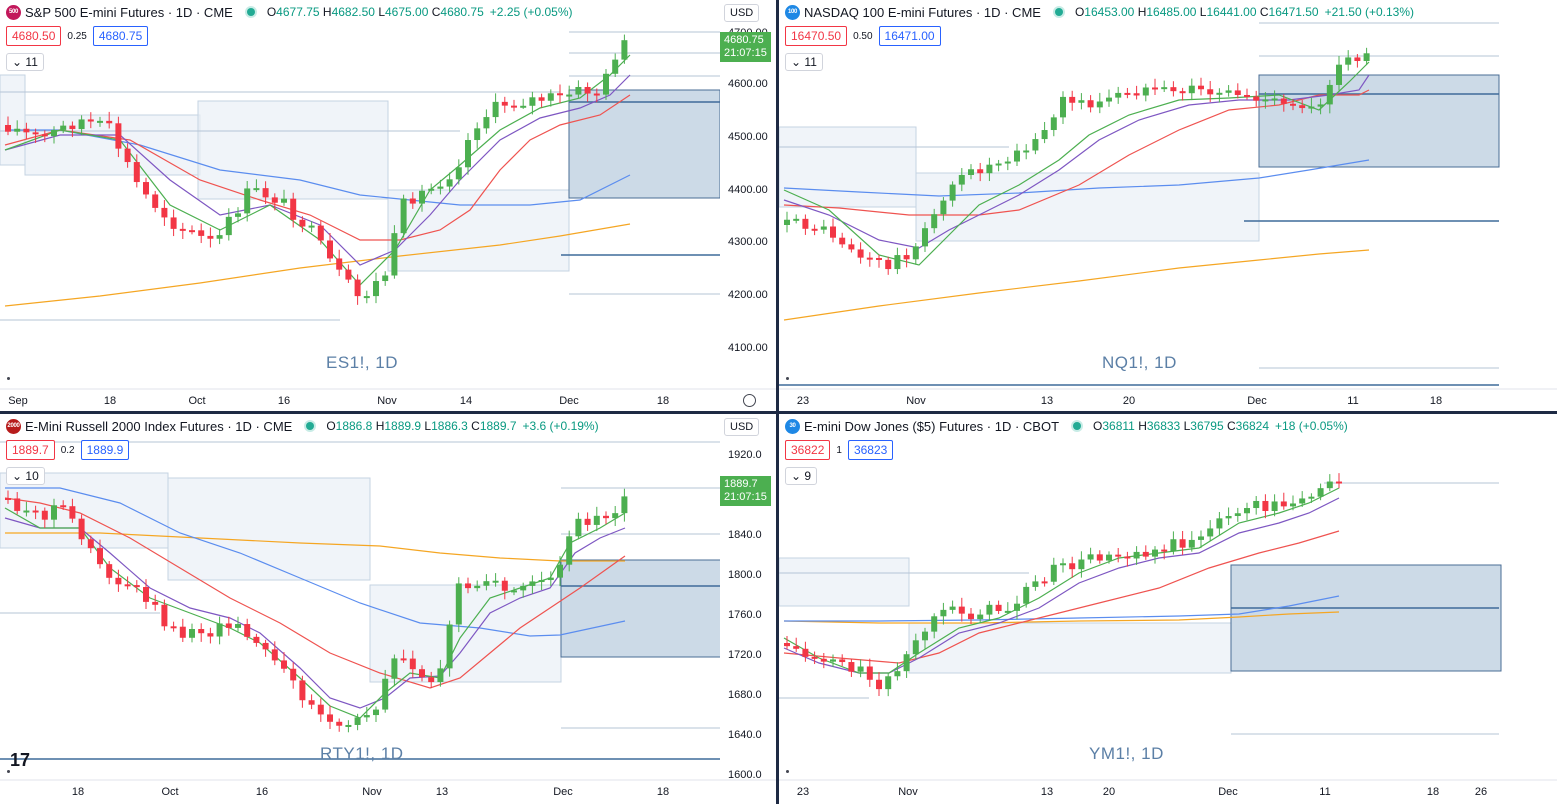 The height and width of the screenshot is (804, 1557). Describe the element at coordinates (748, 205) in the screenshot. I see `price-axis` at that location.